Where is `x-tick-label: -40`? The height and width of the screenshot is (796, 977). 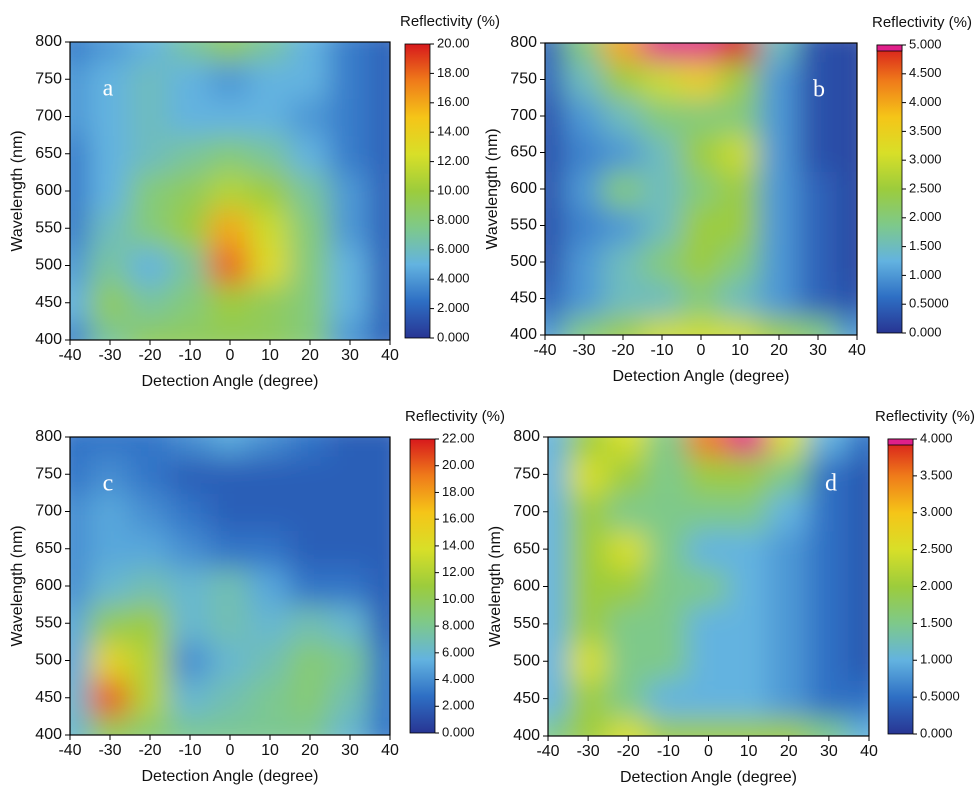 x-tick-label: -40 is located at coordinates (547, 751).